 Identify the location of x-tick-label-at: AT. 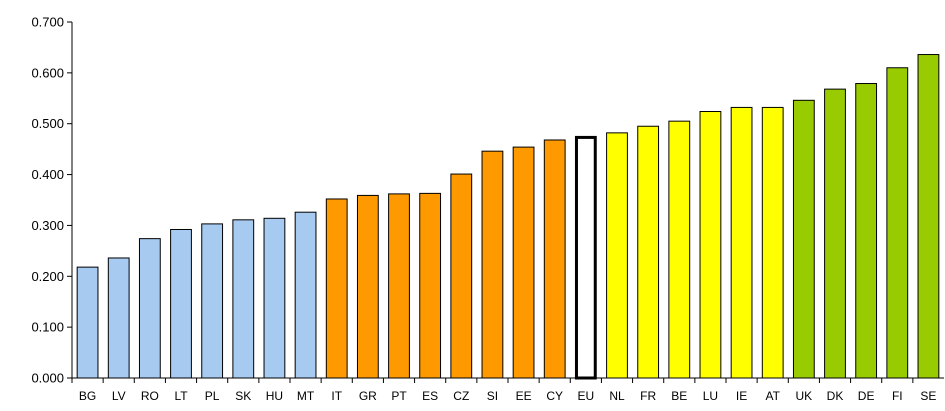
(772, 396).